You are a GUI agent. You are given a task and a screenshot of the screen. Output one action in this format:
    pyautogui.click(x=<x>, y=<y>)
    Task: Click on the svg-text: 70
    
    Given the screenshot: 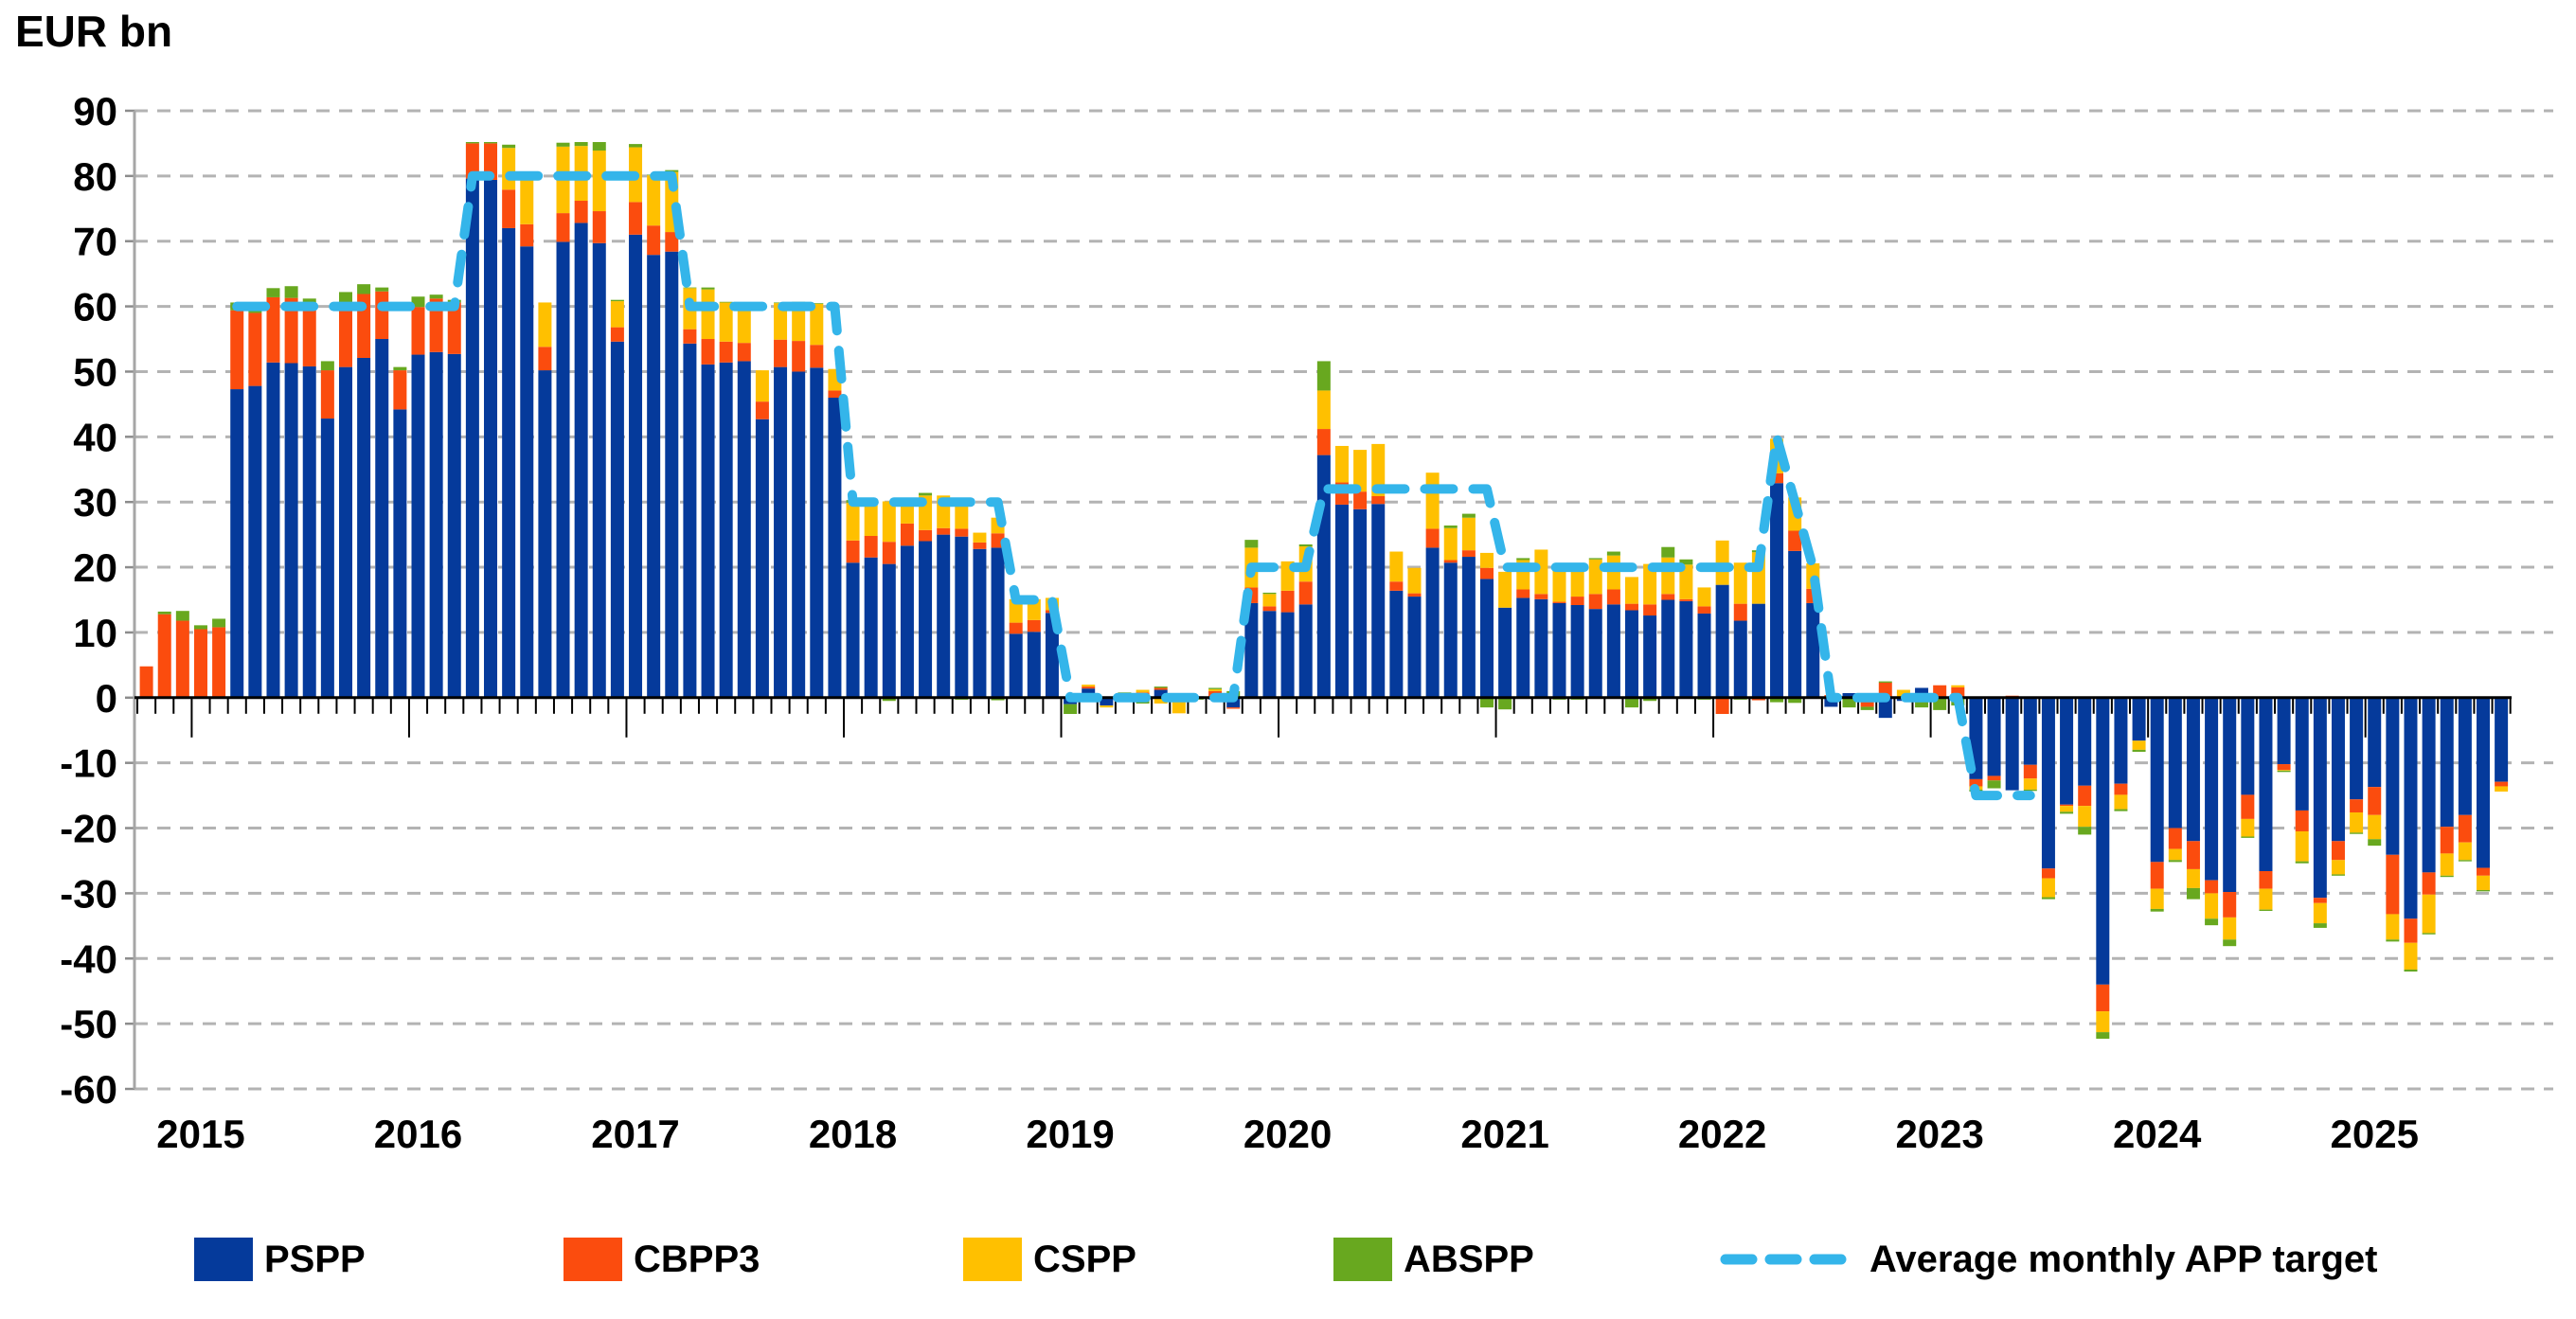 What is the action you would take?
    pyautogui.click(x=95, y=242)
    